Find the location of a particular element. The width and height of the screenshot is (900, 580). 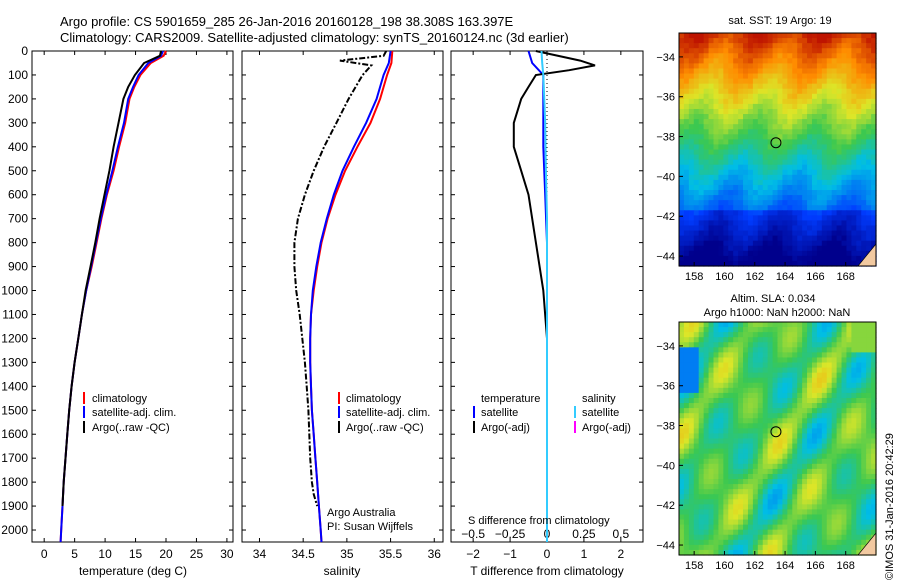

y-tick-label: 1200 is located at coordinates (14, 338).